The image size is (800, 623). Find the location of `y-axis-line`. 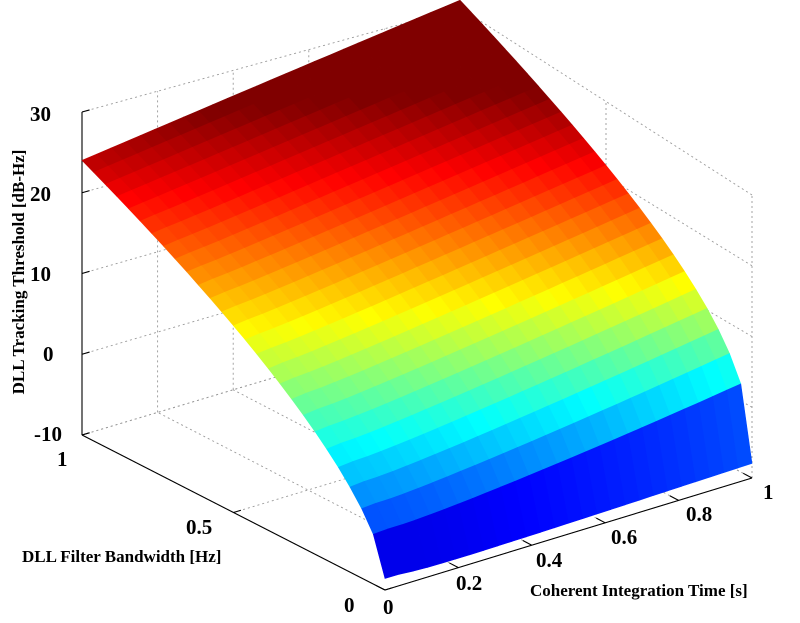

y-axis-line is located at coordinates (233, 512).